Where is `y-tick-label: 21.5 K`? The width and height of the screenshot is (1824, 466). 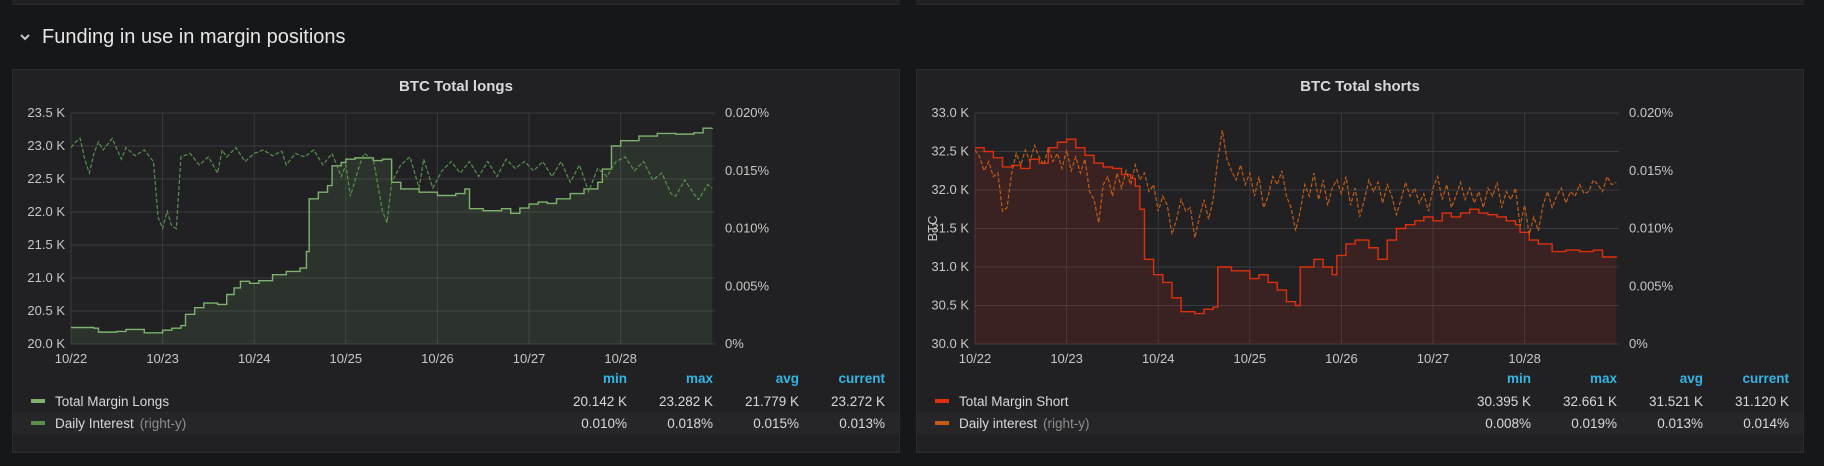
y-tick-label: 21.5 K is located at coordinates (46, 244).